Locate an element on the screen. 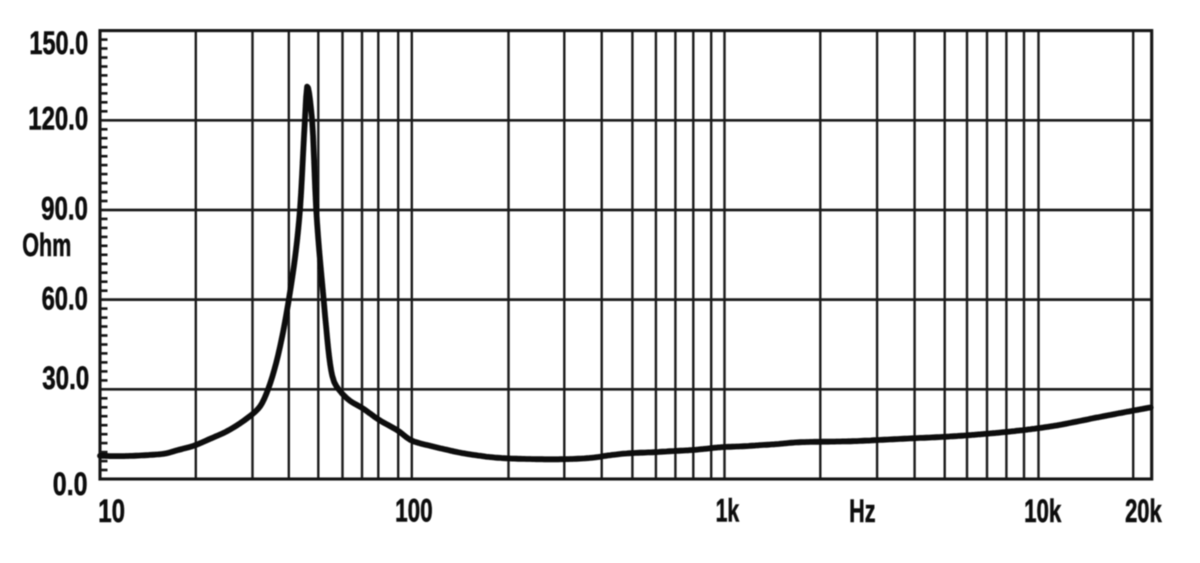 The height and width of the screenshot is (563, 1200). svg-text: 0.0 is located at coordinates (70, 485).